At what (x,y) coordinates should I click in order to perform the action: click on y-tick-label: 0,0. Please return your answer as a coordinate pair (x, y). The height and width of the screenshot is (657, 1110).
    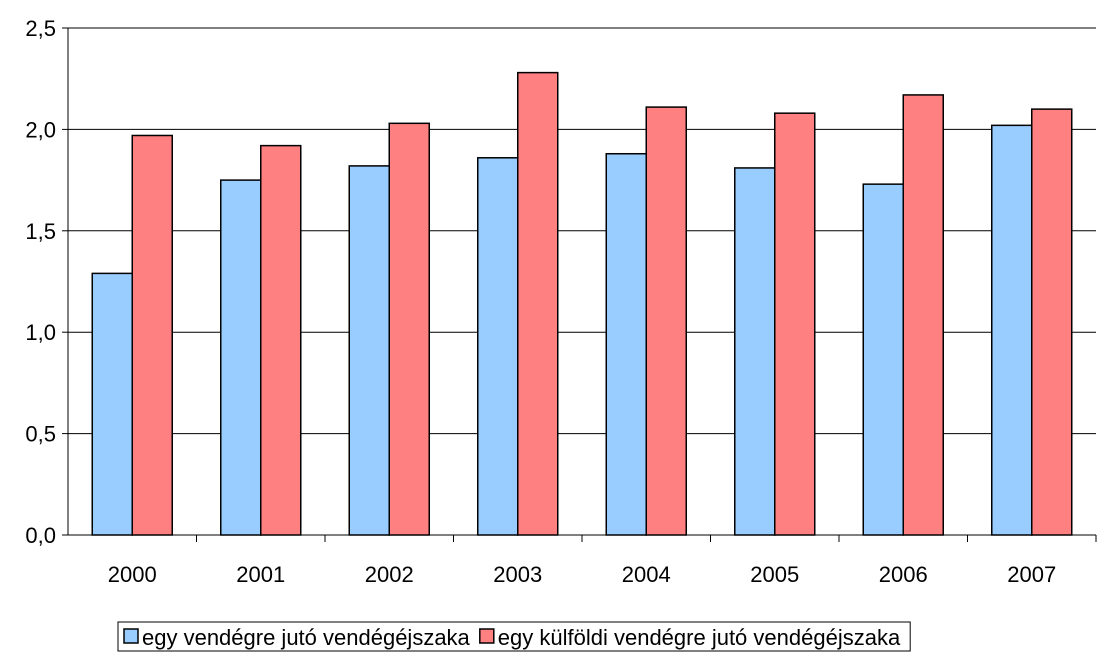
    Looking at the image, I should click on (40, 535).